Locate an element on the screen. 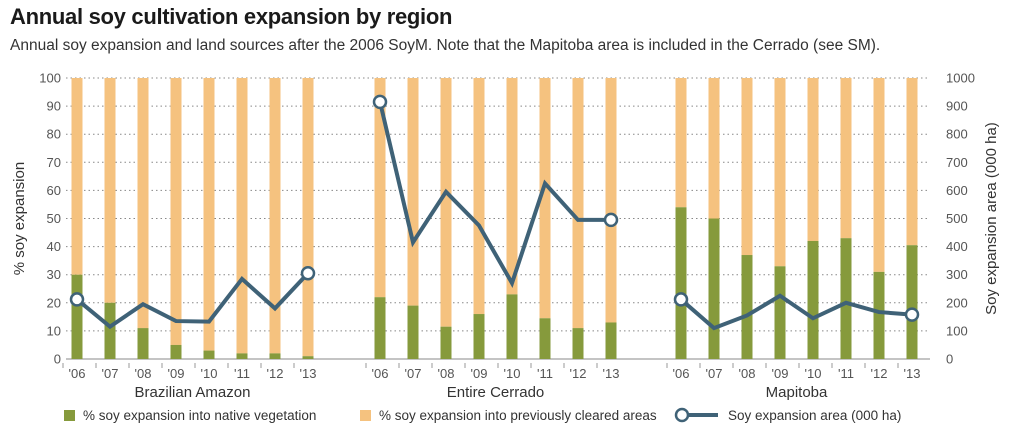 The width and height of the screenshot is (1024, 430). y-right-tick-label: 700 is located at coordinates (957, 162).